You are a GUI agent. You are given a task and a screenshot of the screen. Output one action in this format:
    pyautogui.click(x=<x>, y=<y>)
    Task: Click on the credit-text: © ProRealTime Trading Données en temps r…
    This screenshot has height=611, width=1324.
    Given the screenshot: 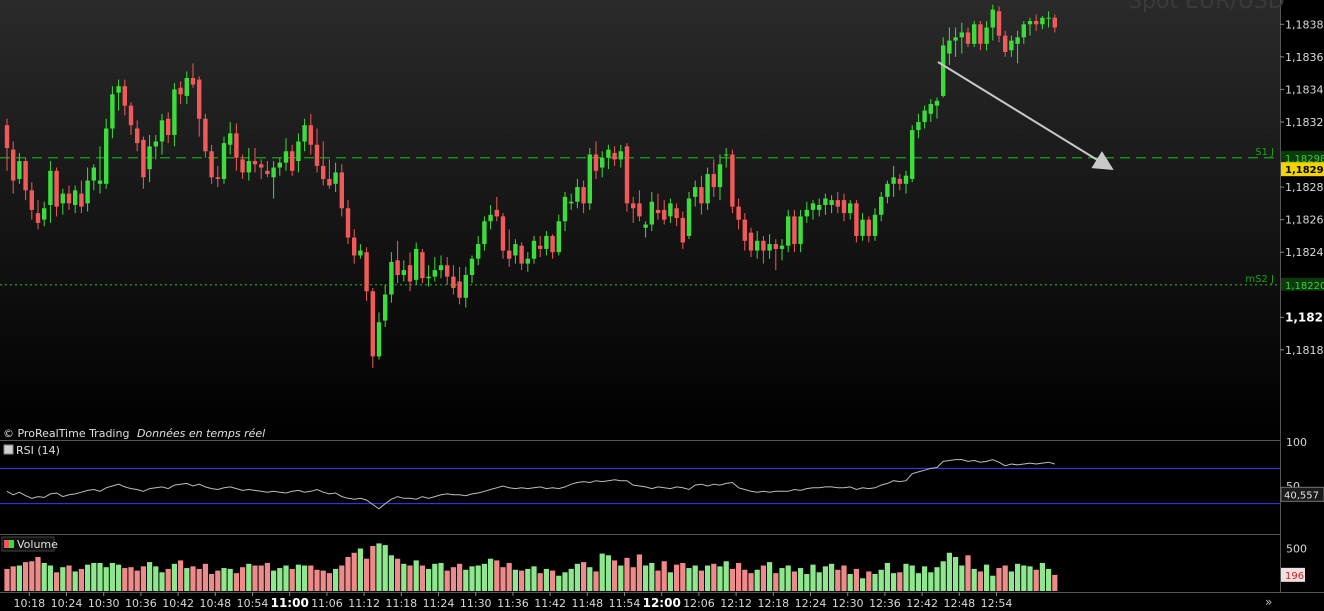 What is the action you would take?
    pyautogui.click(x=134, y=433)
    